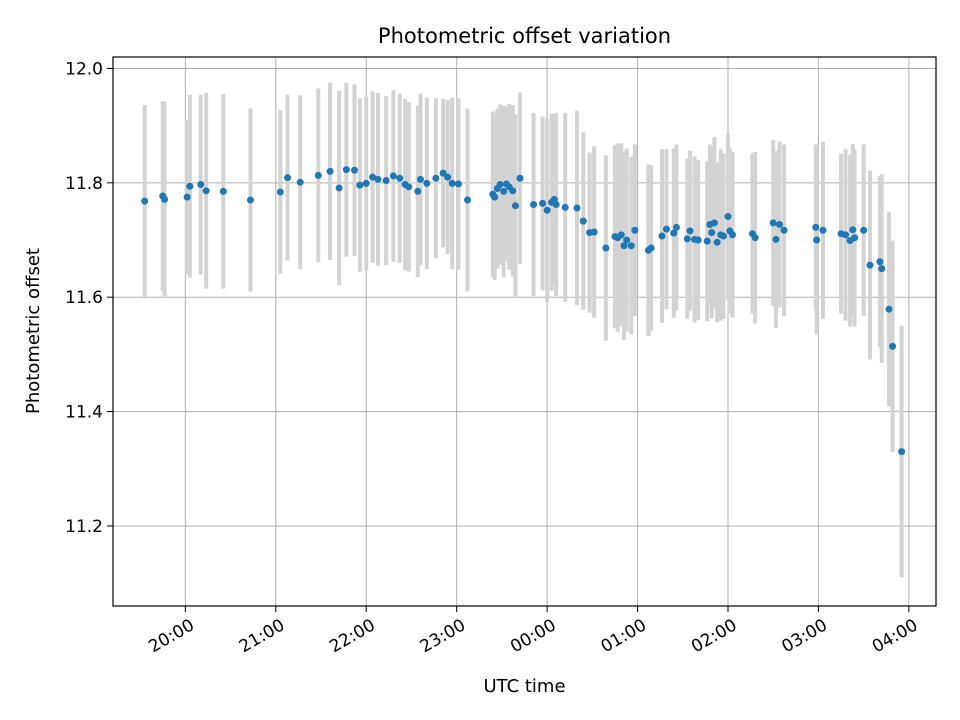  Describe the element at coordinates (84, 69) in the screenshot. I see `y-tick-label: 12.0` at that location.